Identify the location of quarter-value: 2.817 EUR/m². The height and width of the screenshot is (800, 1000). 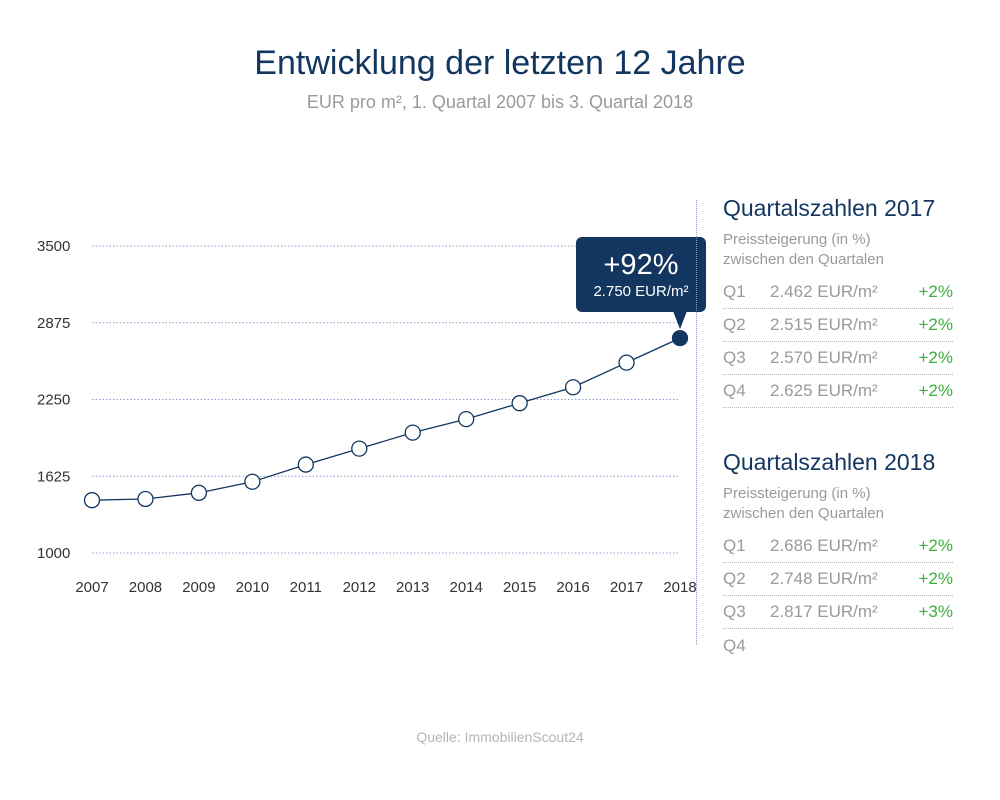
(824, 611).